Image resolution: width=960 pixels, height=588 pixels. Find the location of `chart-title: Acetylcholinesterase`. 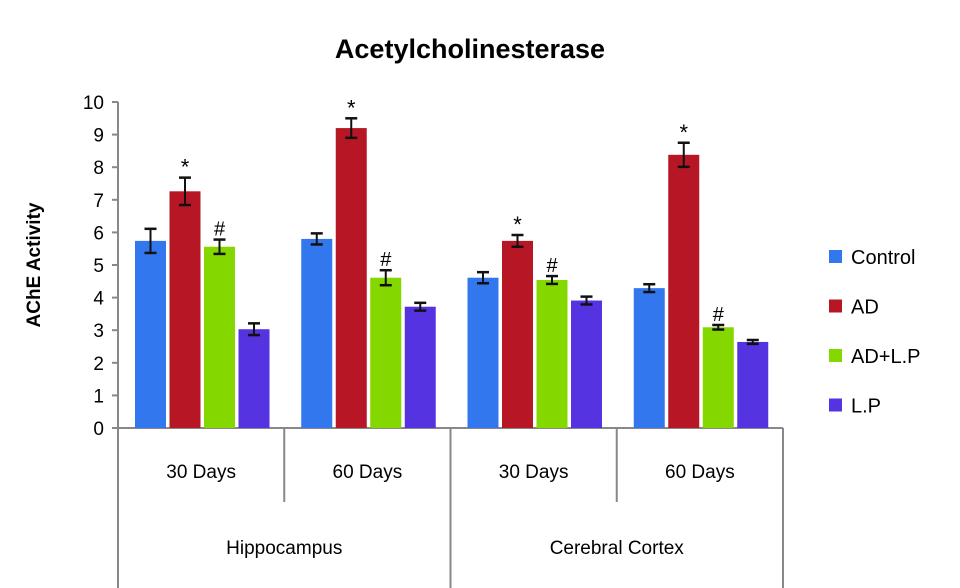

chart-title: Acetylcholinesterase is located at coordinates (470, 49).